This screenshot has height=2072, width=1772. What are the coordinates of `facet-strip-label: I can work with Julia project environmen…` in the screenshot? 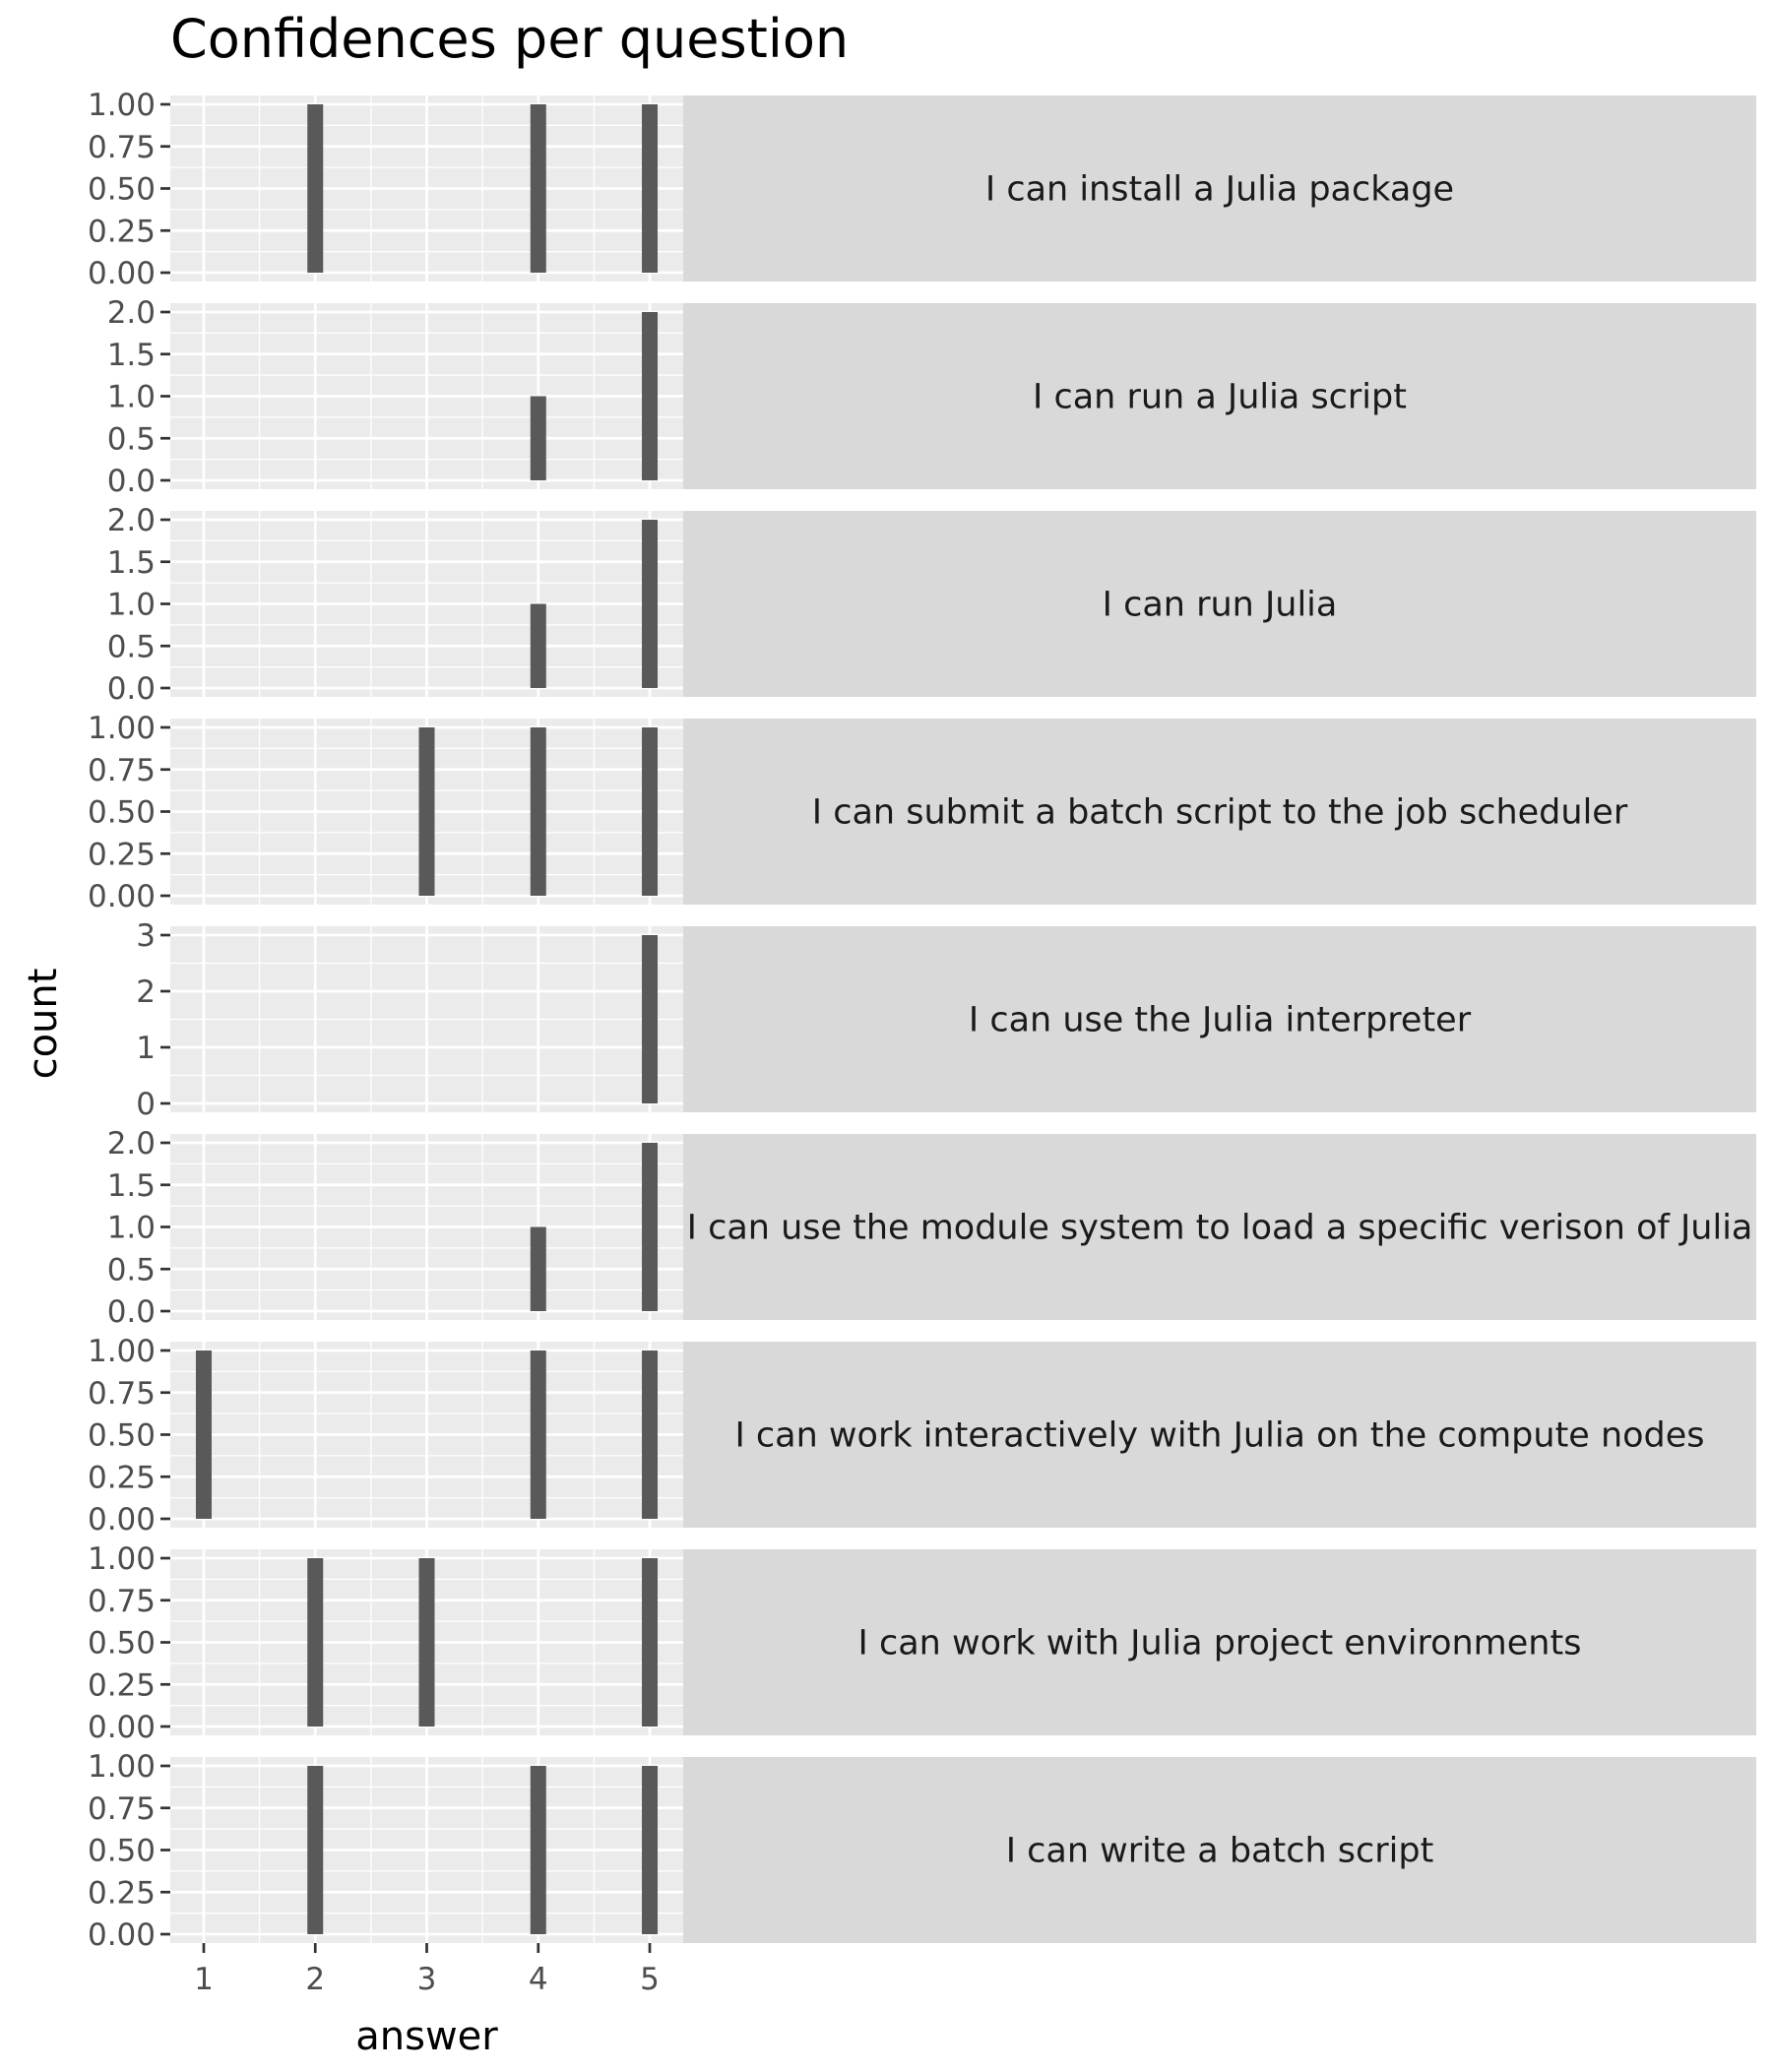 It's located at (1220, 1644).